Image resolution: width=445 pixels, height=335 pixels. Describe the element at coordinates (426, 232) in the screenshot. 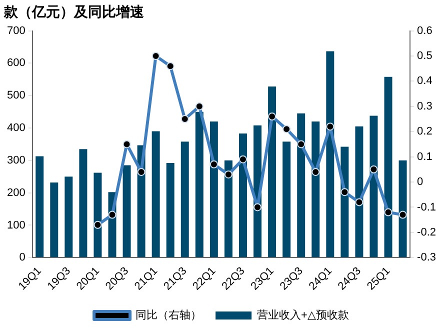

I see `y2-tick-label: -0.2` at that location.